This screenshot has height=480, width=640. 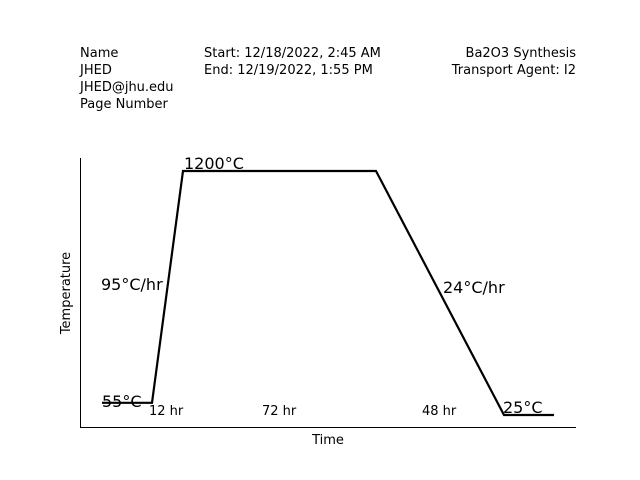 I want to click on start-temp-label: 55°C, so click(x=122, y=401).